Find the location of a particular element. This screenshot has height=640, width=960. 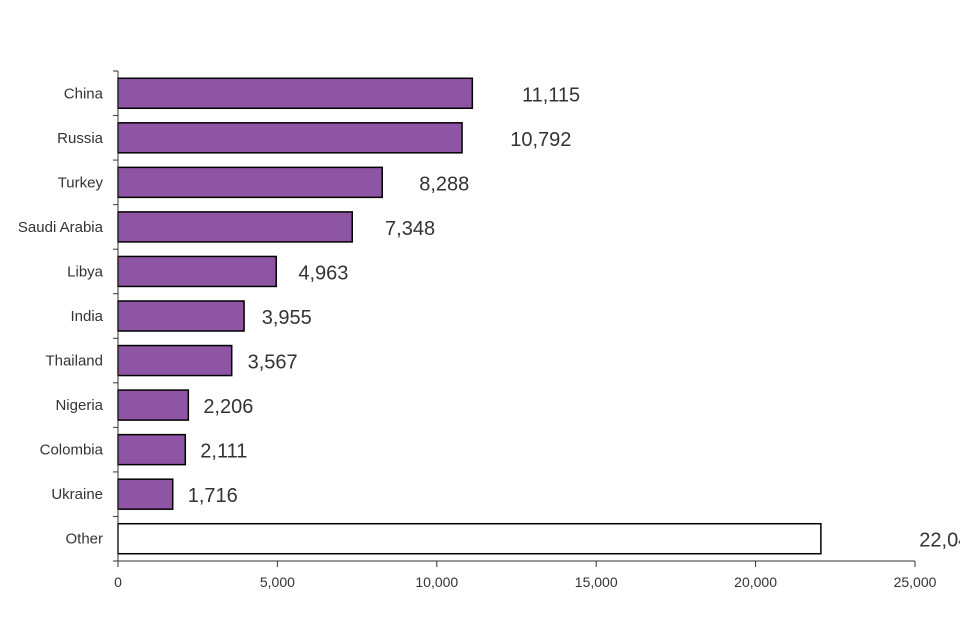

bar-india is located at coordinates (181, 316).